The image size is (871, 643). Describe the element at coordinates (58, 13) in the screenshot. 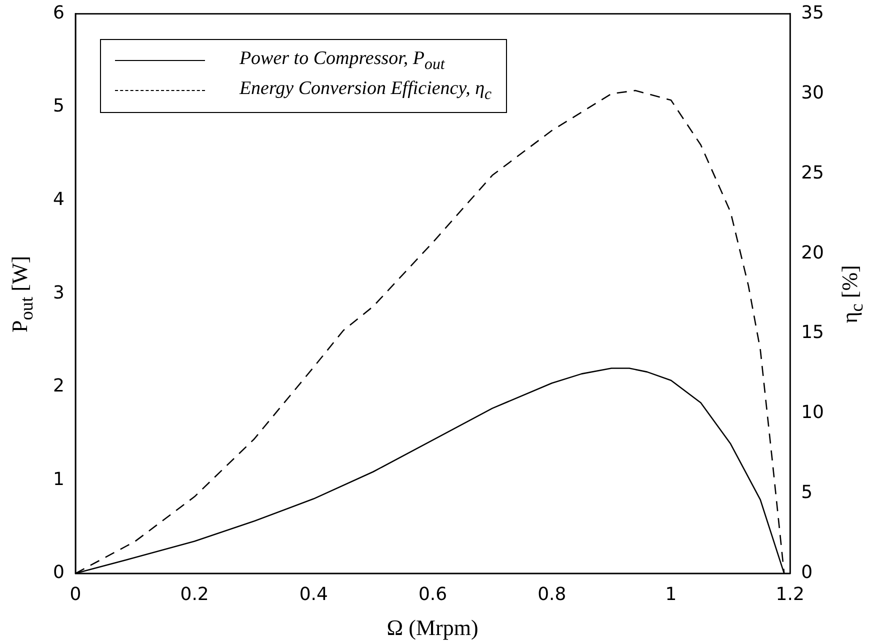

I see `y-tick-label: 6` at that location.